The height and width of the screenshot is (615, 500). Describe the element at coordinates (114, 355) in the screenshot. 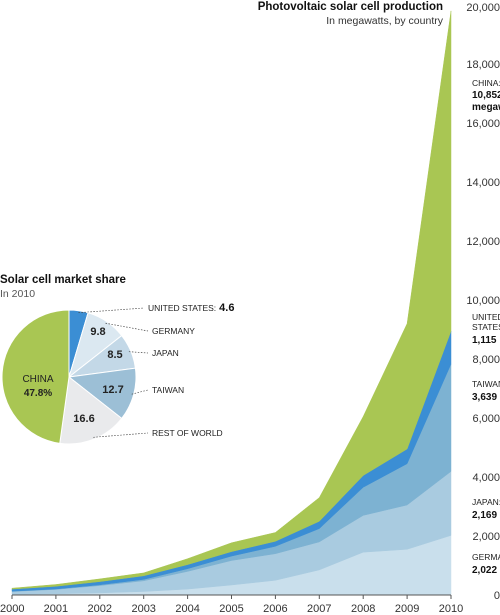

I see `pie-value-japan: 8.5` at that location.